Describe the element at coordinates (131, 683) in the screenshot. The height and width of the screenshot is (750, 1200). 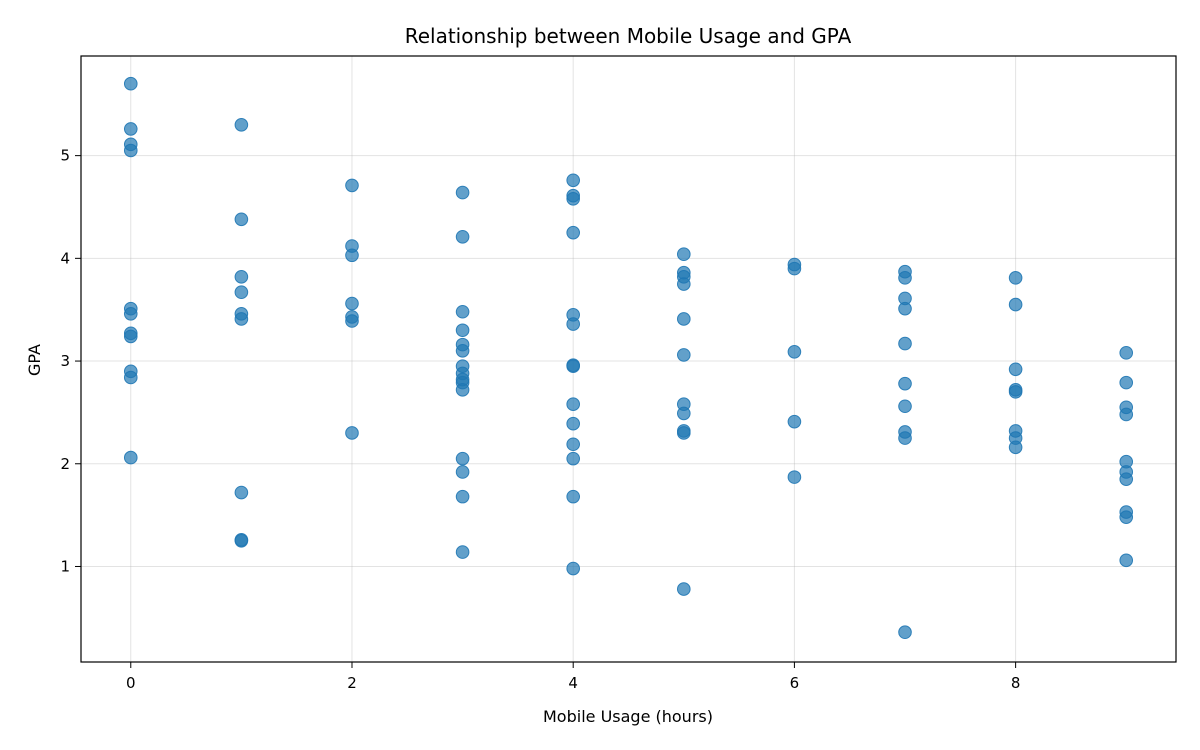
I see `x-tick-label: 0` at that location.